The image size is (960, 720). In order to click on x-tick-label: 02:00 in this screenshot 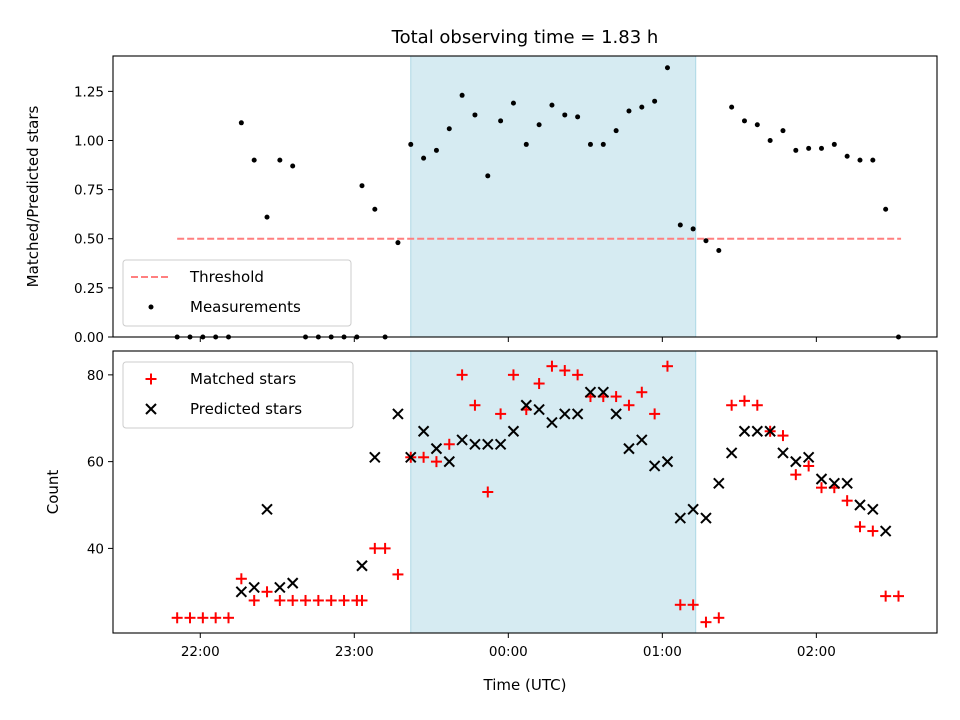, I will do `click(816, 652)`.